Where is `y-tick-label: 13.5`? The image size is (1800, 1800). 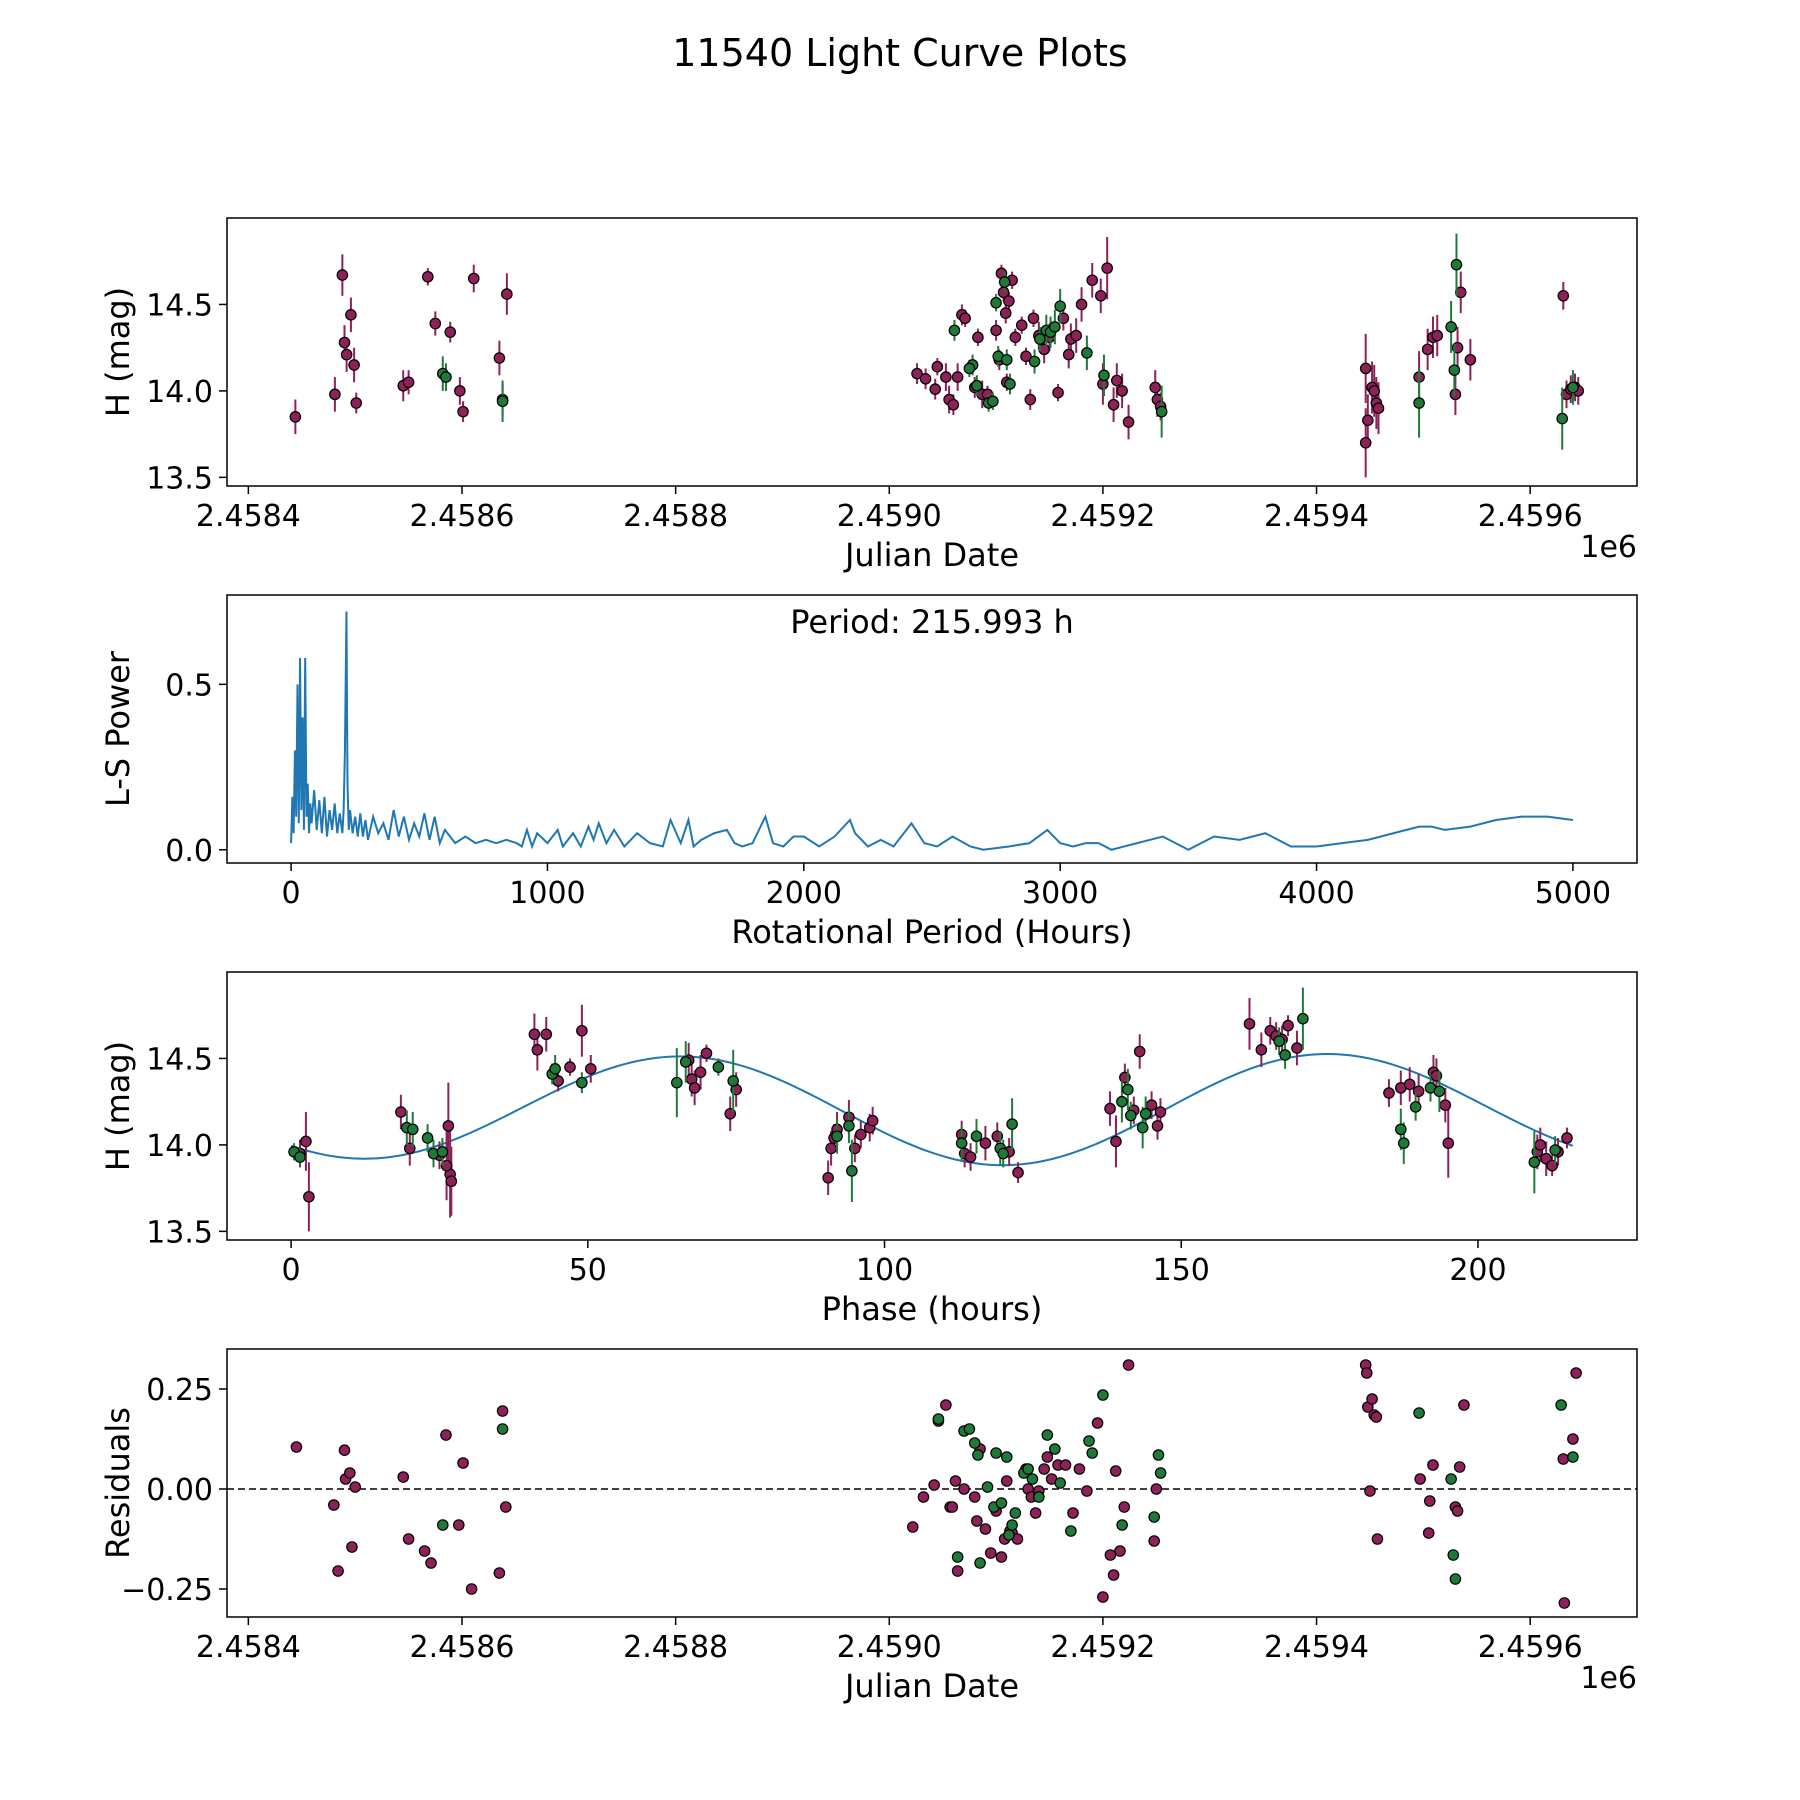
y-tick-label: 13.5 is located at coordinates (179, 1232).